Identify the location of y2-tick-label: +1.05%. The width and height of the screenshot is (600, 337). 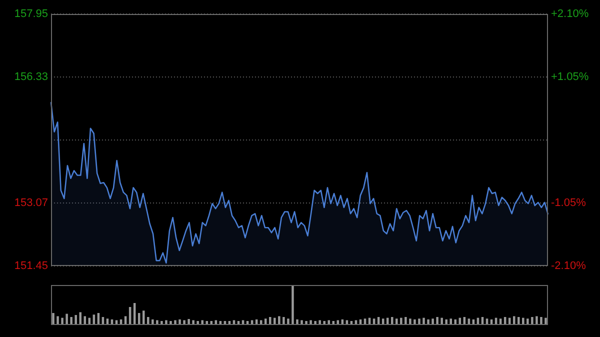
(570, 77).